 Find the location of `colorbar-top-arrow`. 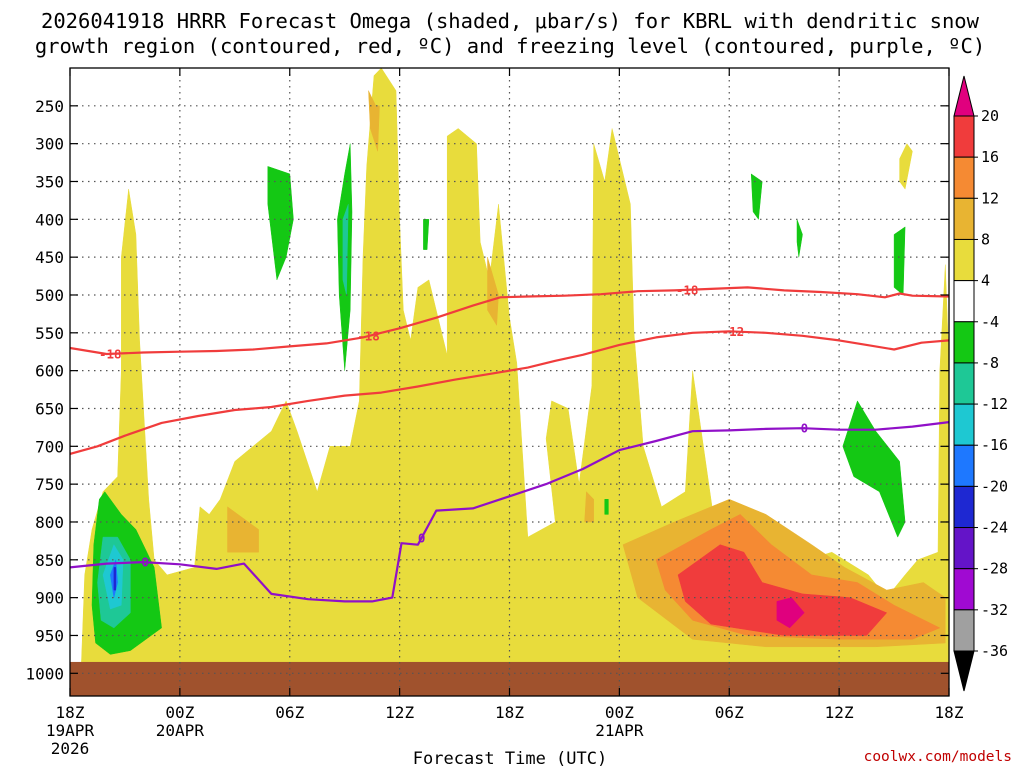

colorbar-top-arrow is located at coordinates (964, 96).